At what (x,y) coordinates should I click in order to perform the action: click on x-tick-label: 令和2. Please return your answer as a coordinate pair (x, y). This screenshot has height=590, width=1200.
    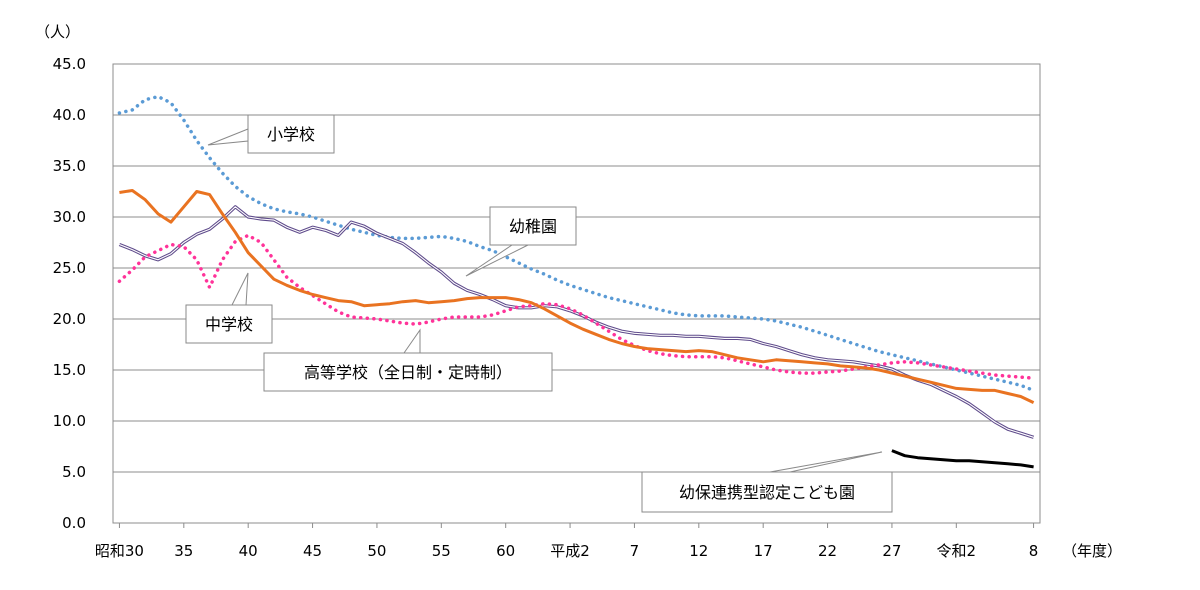
    Looking at the image, I should click on (957, 551).